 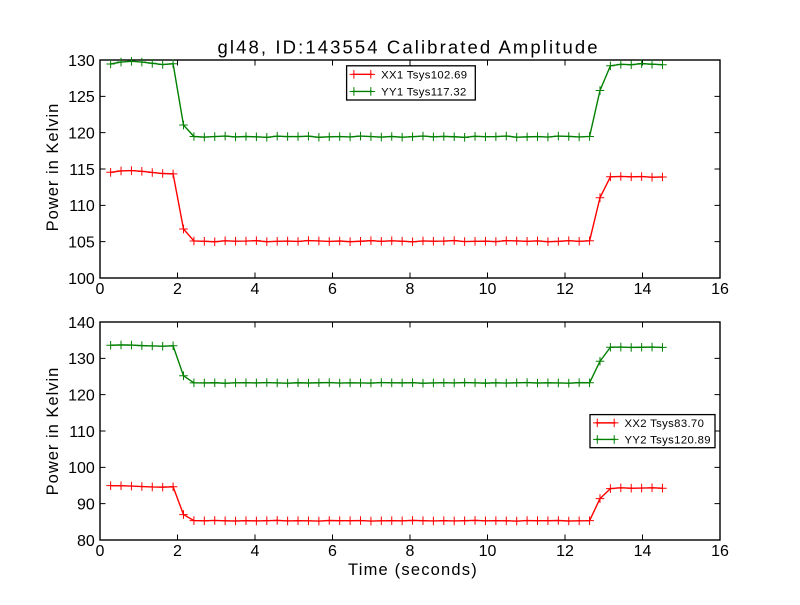 I want to click on svg-text: 90, so click(x=86, y=504).